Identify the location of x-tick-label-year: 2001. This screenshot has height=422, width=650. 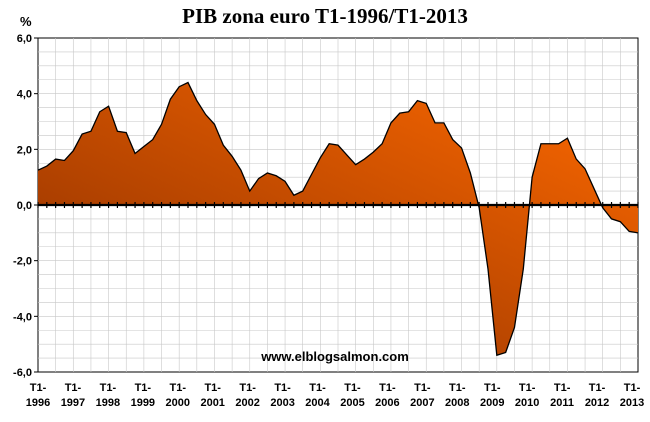
(212, 403).